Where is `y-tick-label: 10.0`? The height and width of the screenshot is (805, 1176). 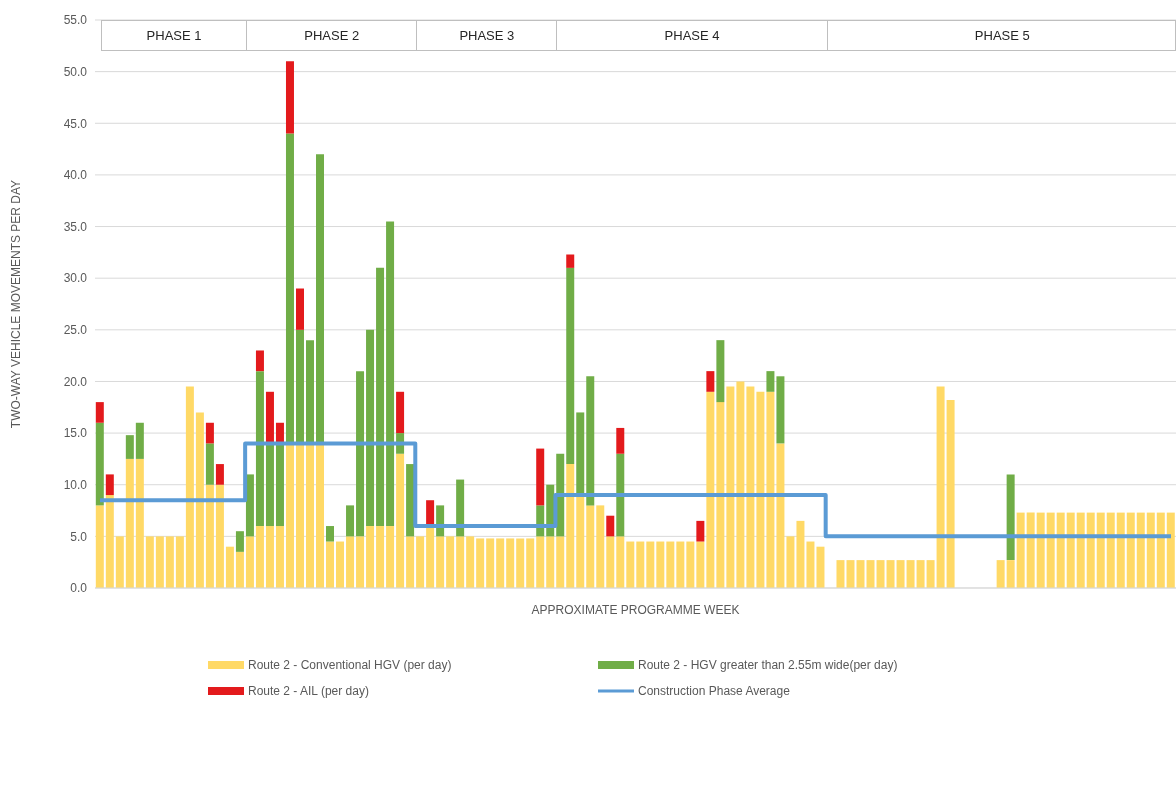
y-tick-label: 10.0 is located at coordinates (75, 484).